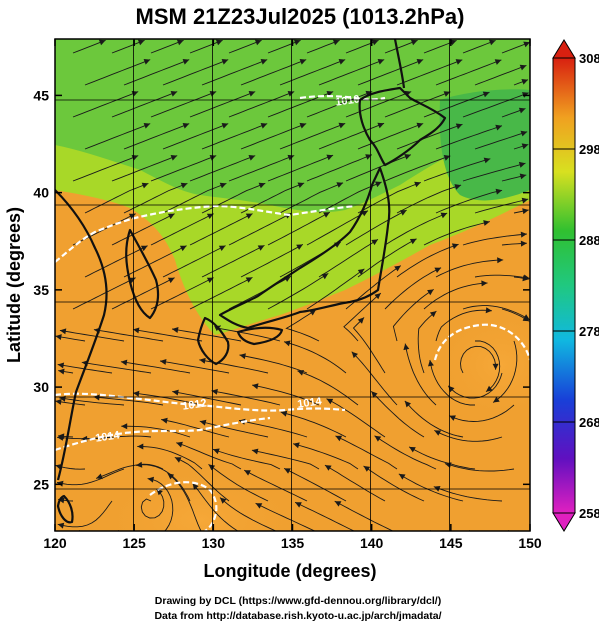 This screenshot has height=625, width=599. What do you see at coordinates (41, 95) in the screenshot?
I see `y-tick-label: 45` at bounding box center [41, 95].